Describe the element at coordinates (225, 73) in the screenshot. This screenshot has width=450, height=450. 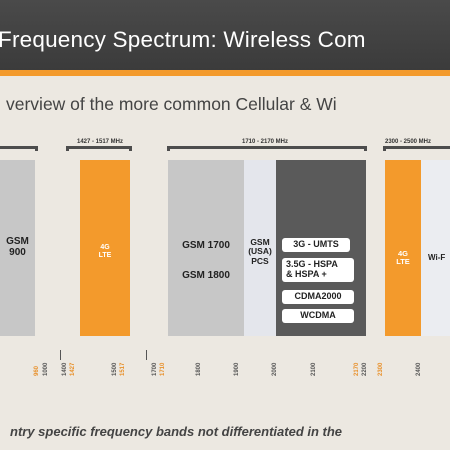
I see `accent-band` at that location.